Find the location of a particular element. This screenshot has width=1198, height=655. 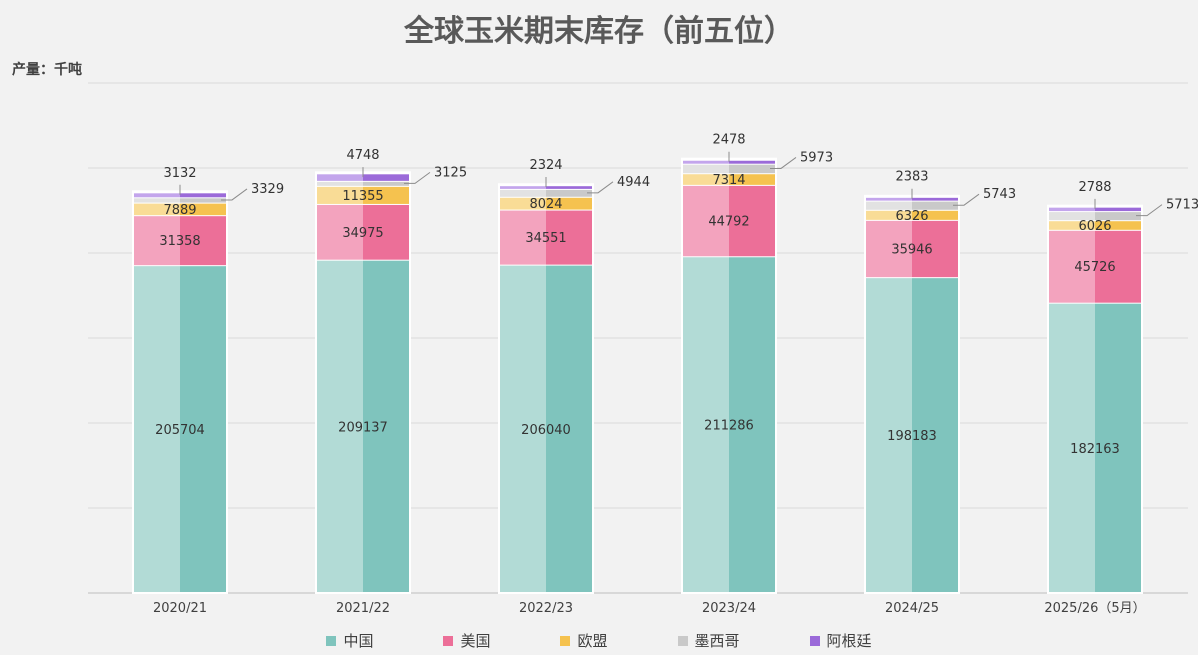

chart-title: 全球玉米期末库存（前五位） is located at coordinates (599, 31).